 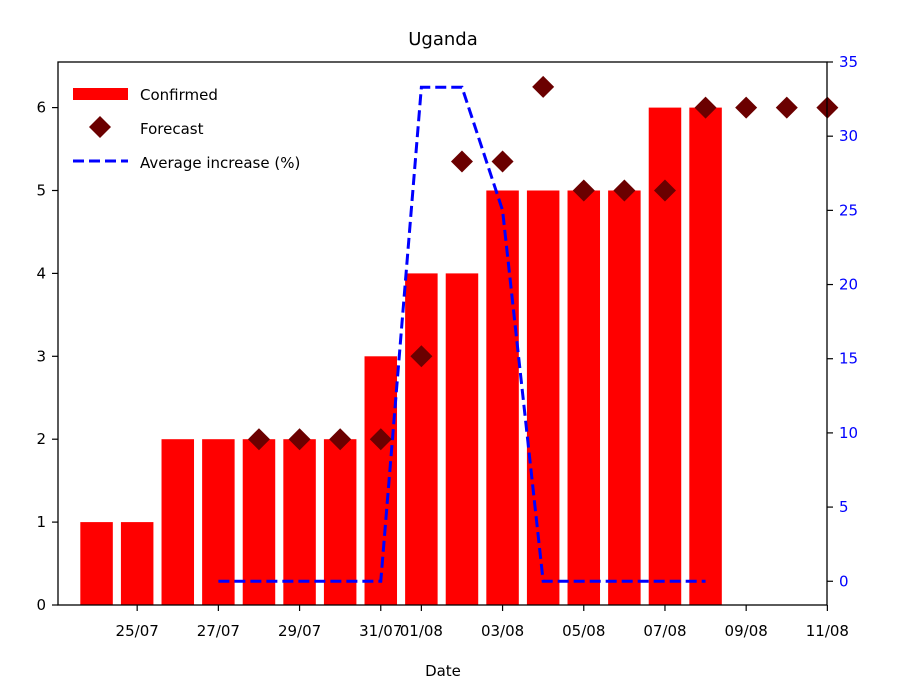 I want to click on legend-label-average: Average increase (%), so click(x=220, y=163).